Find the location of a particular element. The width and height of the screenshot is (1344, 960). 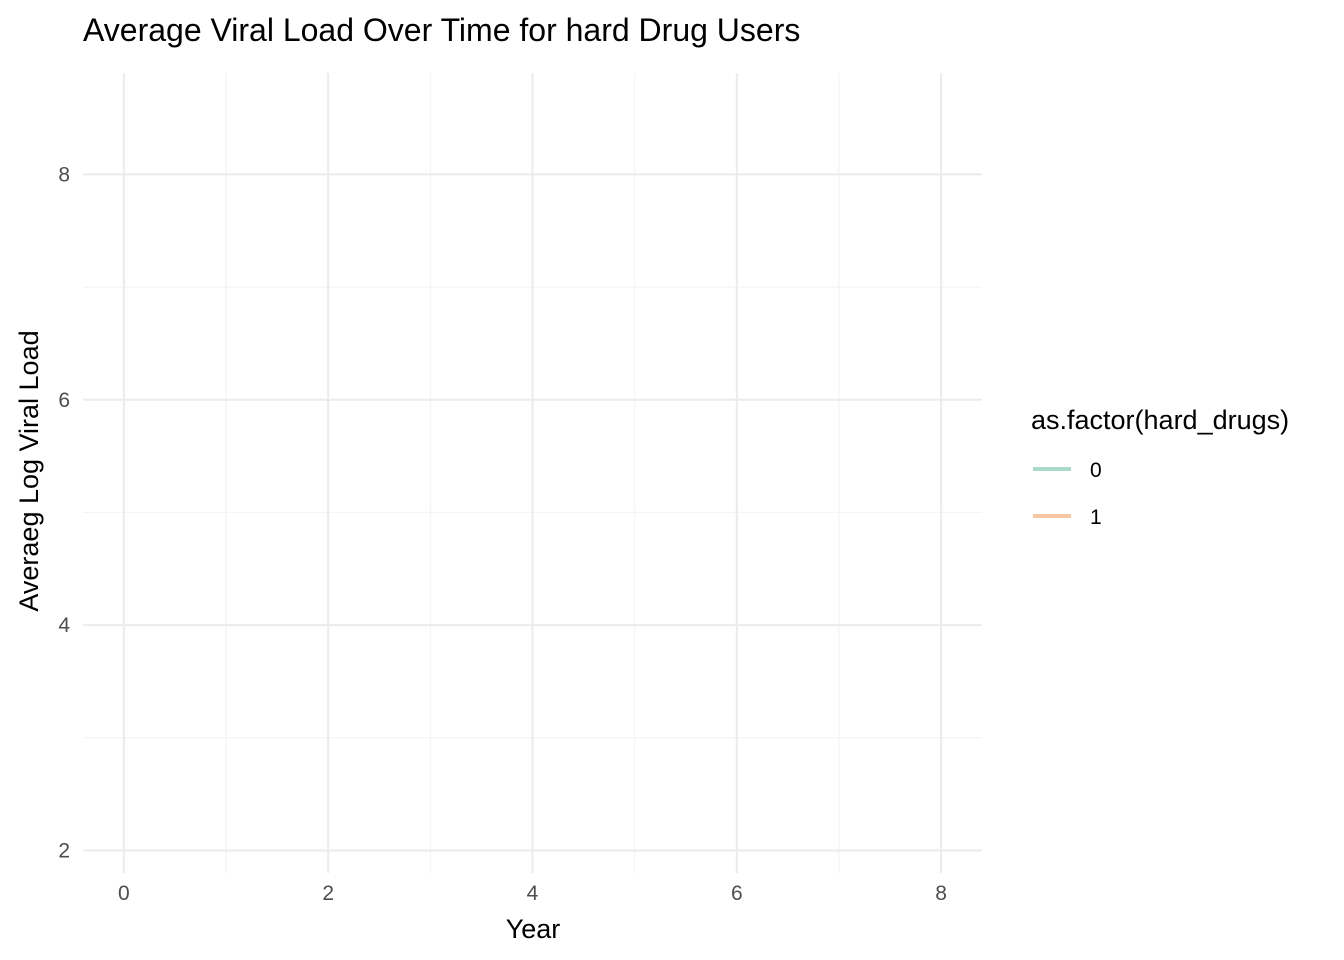

legend-label-1: 1 is located at coordinates (1096, 517).